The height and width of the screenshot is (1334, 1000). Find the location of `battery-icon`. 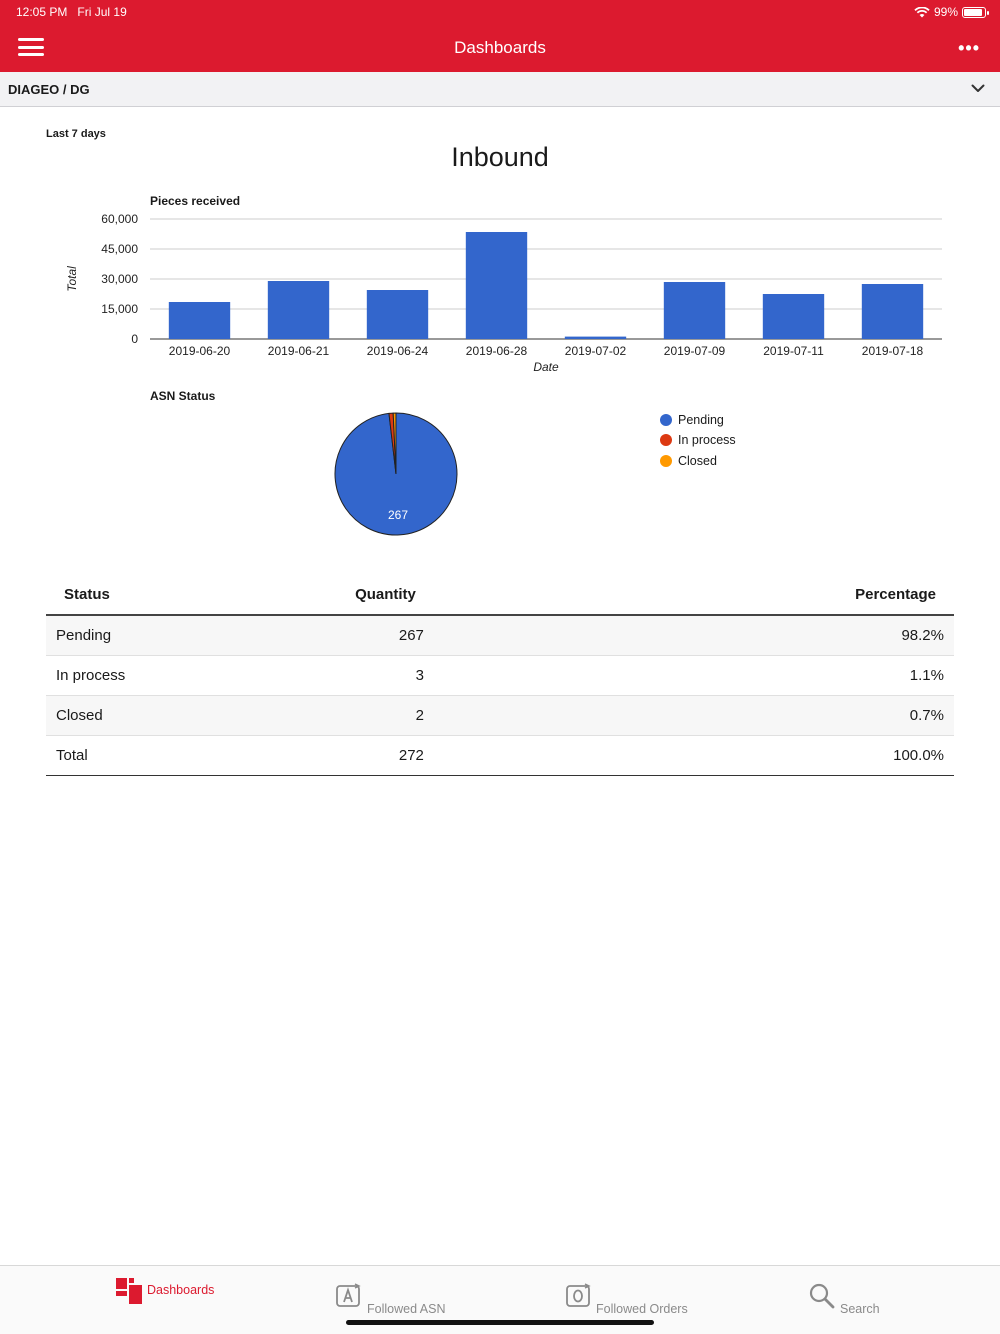

battery-icon is located at coordinates (975, 12).